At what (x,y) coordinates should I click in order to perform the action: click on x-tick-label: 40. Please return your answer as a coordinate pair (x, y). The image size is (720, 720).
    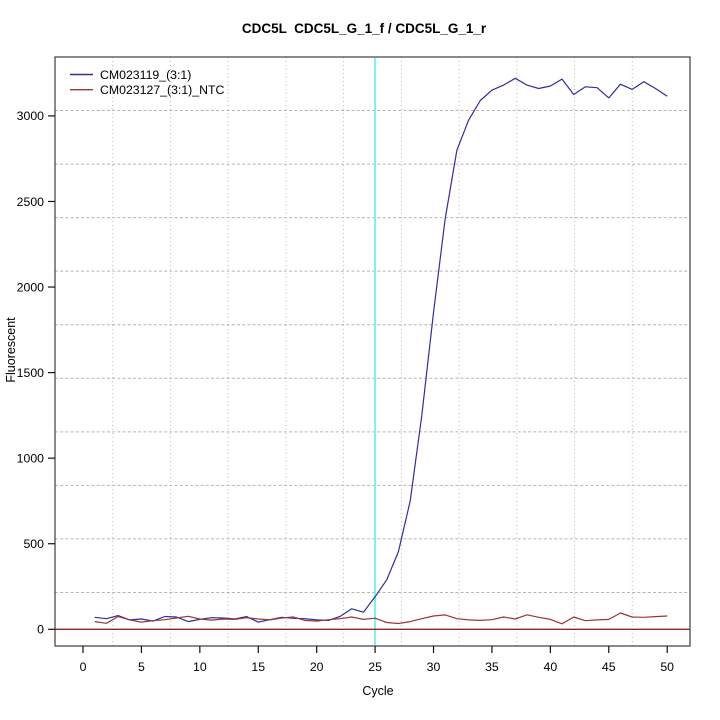
    Looking at the image, I should click on (551, 667).